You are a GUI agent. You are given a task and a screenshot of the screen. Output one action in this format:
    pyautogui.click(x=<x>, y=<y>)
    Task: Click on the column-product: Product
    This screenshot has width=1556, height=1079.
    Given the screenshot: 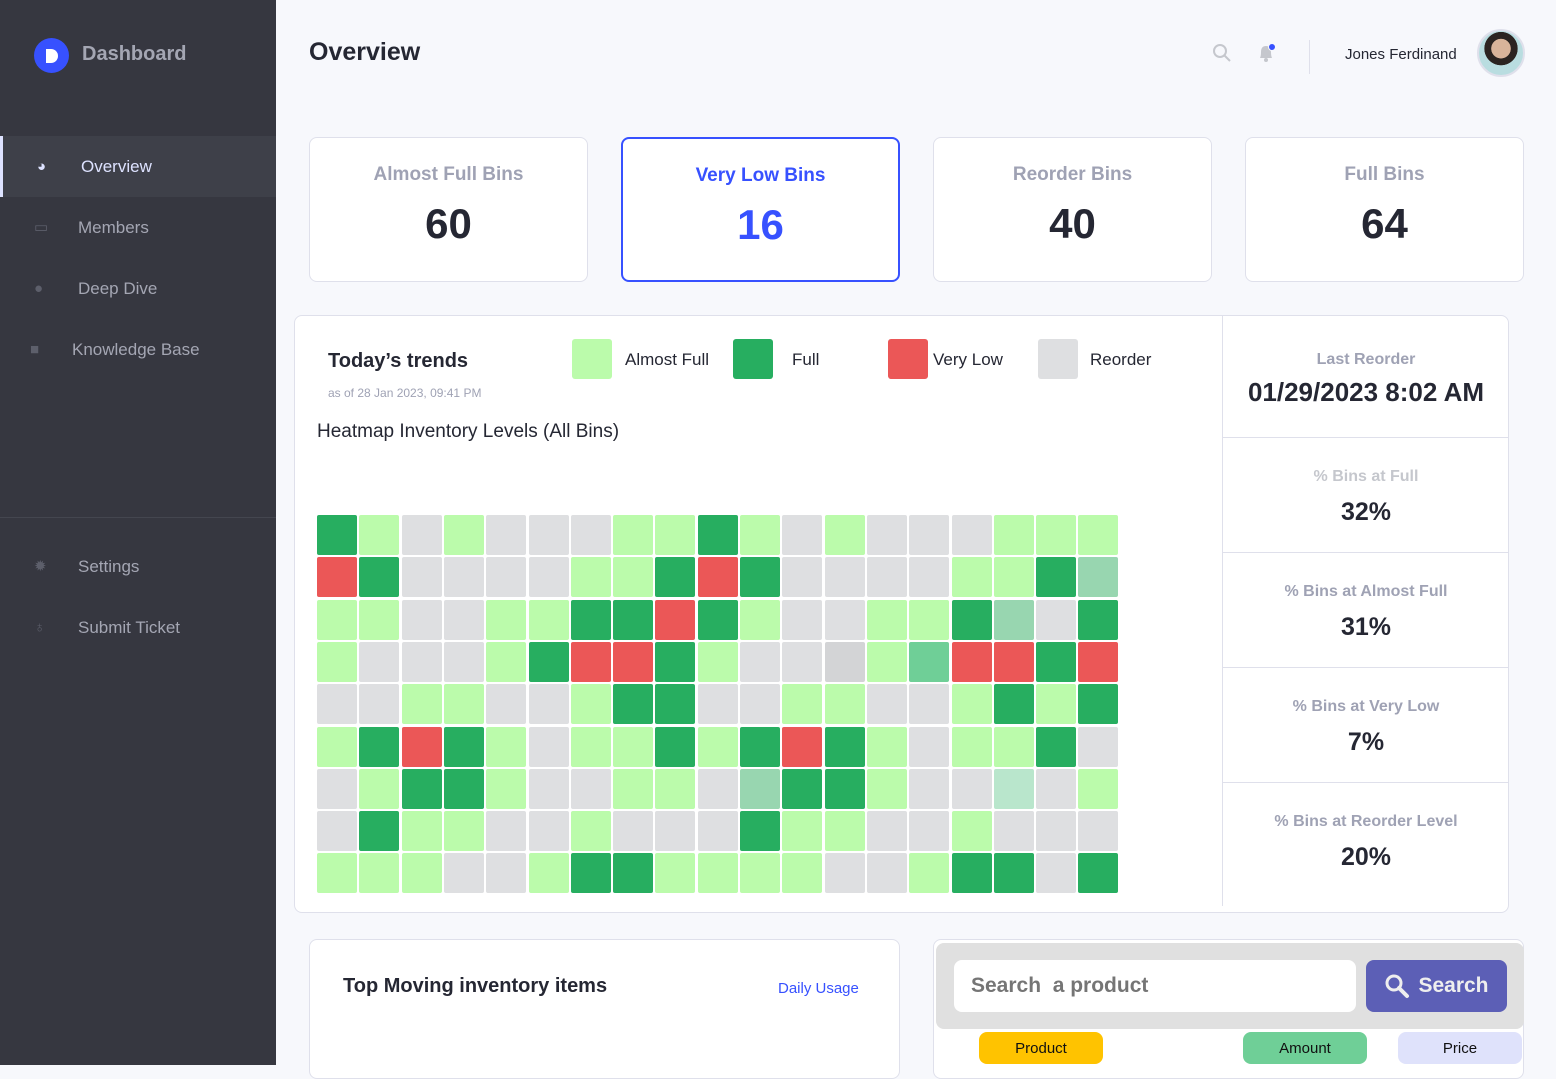 What is the action you would take?
    pyautogui.click(x=1041, y=1048)
    